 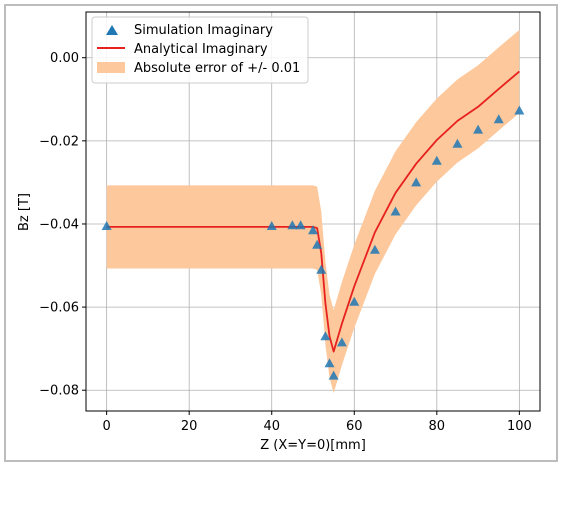 I want to click on y-tick-label: −0.02, so click(x=59, y=141).